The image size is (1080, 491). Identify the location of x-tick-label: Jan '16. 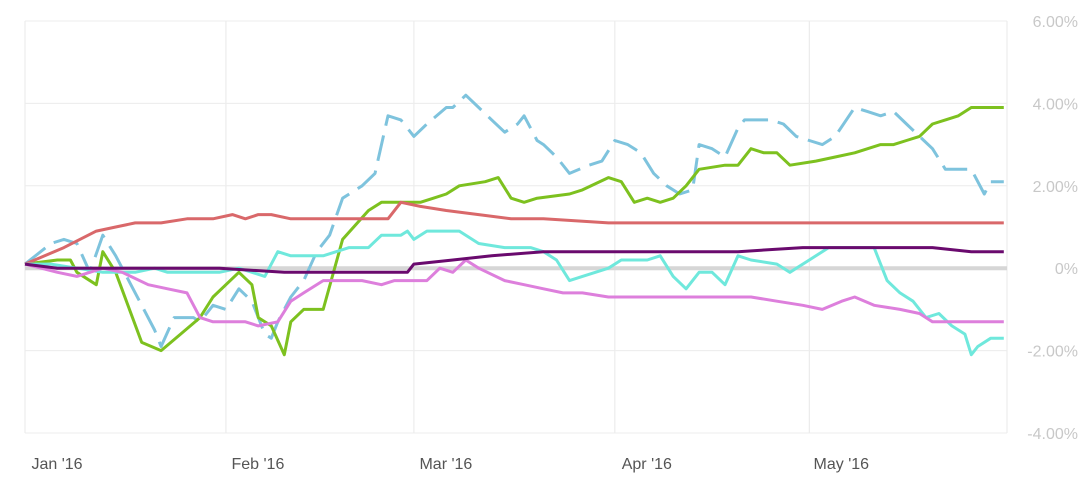
(56, 464).